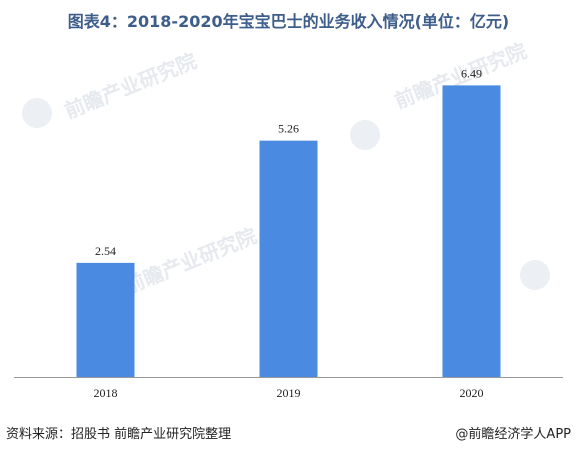 The width and height of the screenshot is (577, 452). I want to click on x-tick-label-2018: 2018, so click(106, 393).